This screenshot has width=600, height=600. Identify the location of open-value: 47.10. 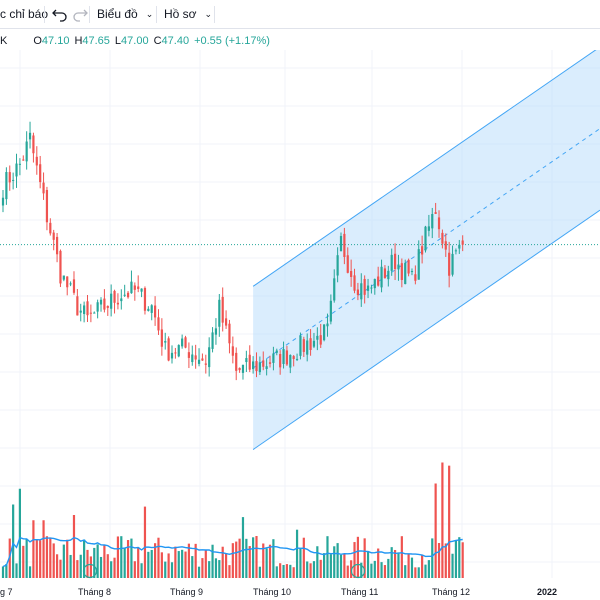
(55, 41).